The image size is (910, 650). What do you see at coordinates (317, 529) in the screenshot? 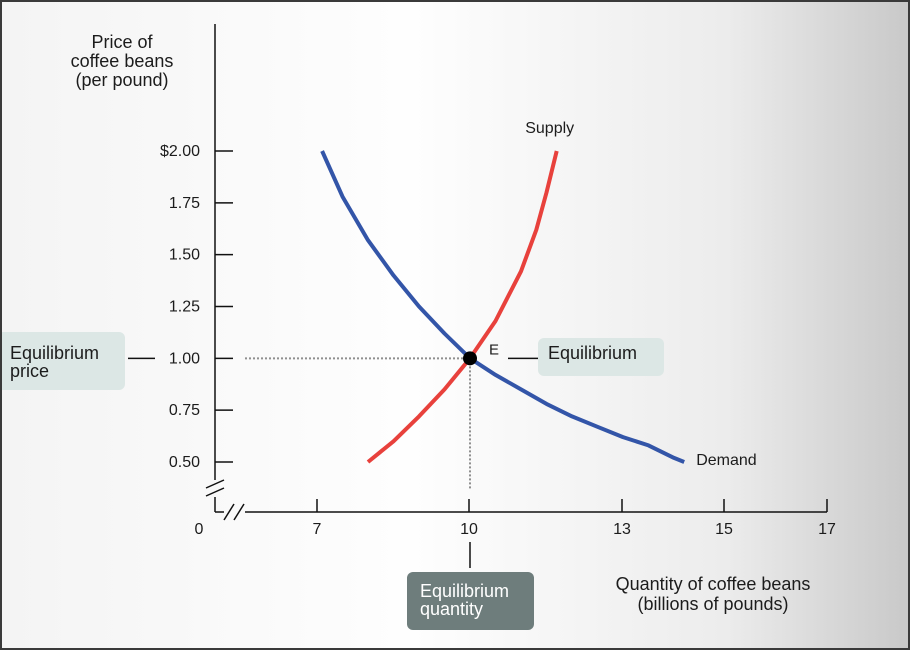
I see `x-tick-label: 7` at bounding box center [317, 529].